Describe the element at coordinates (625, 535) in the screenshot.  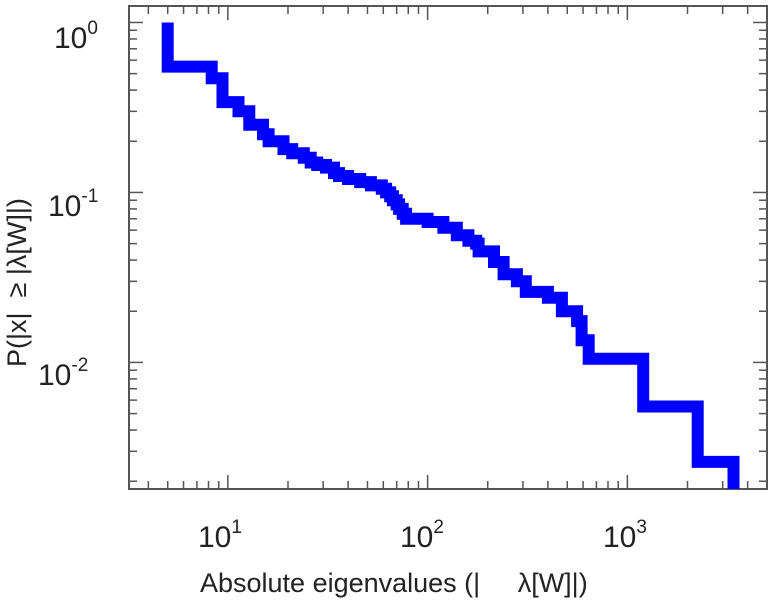
I see `x-tick-label-1000: 10³` at that location.